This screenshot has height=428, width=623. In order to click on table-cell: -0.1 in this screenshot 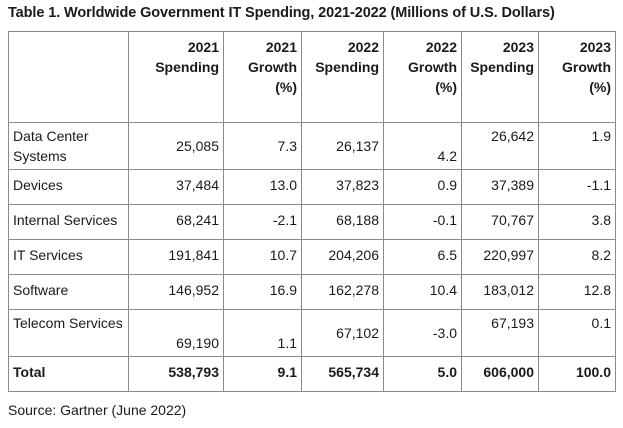, I will do `click(422, 222)`.